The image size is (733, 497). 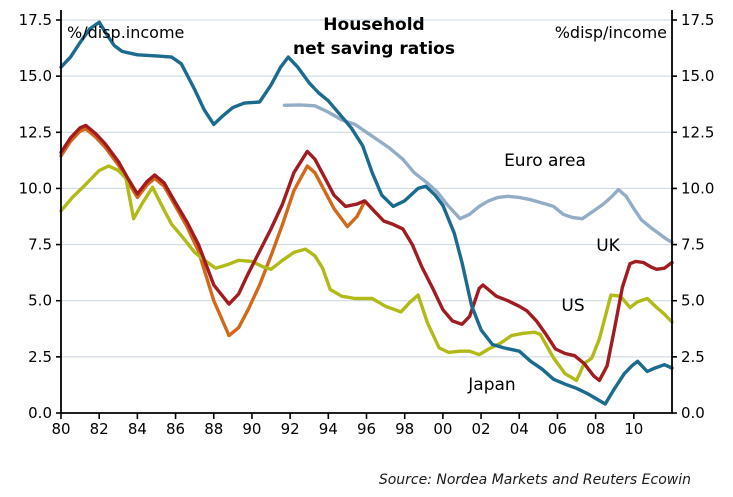 What do you see at coordinates (40, 245) in the screenshot?
I see `left-y-tick-label: 7.5` at bounding box center [40, 245].